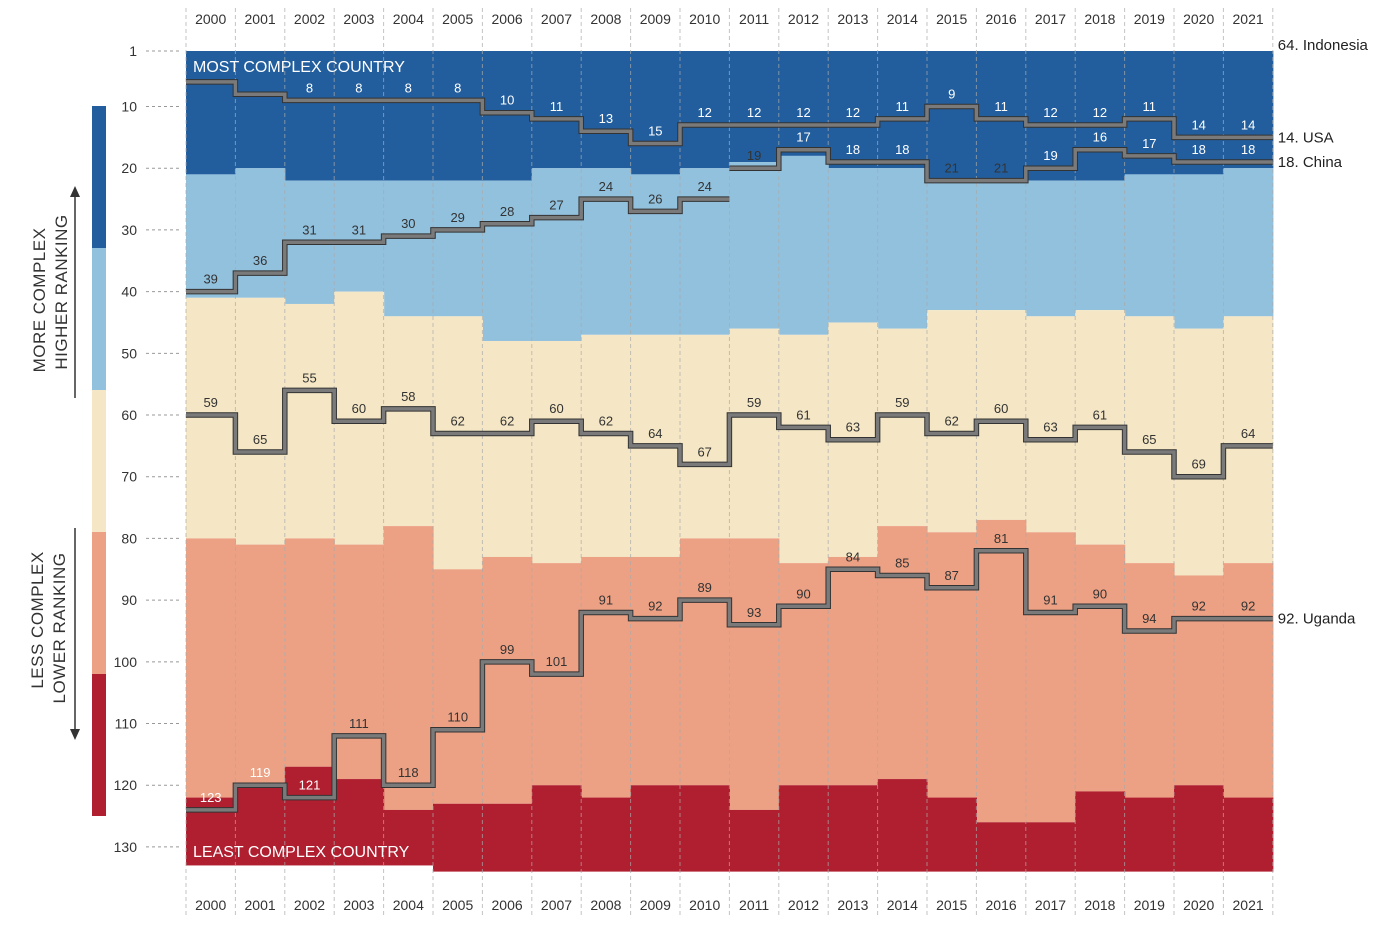  Describe the element at coordinates (1323, 45) in the screenshot. I see `end-label-Indonesia: 64. Indonesia` at that location.